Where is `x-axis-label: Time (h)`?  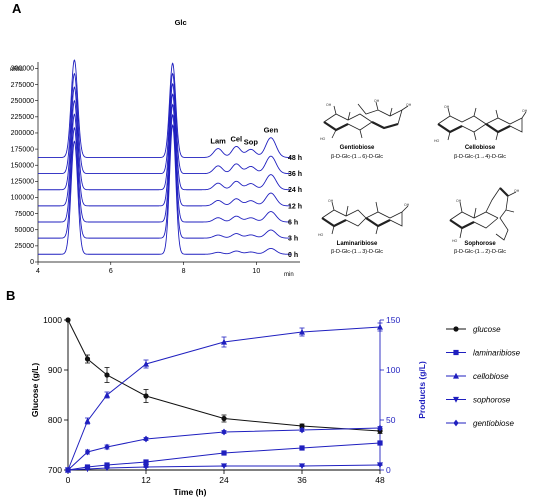
x-axis-label: Time (h) is located at coordinates (190, 492).